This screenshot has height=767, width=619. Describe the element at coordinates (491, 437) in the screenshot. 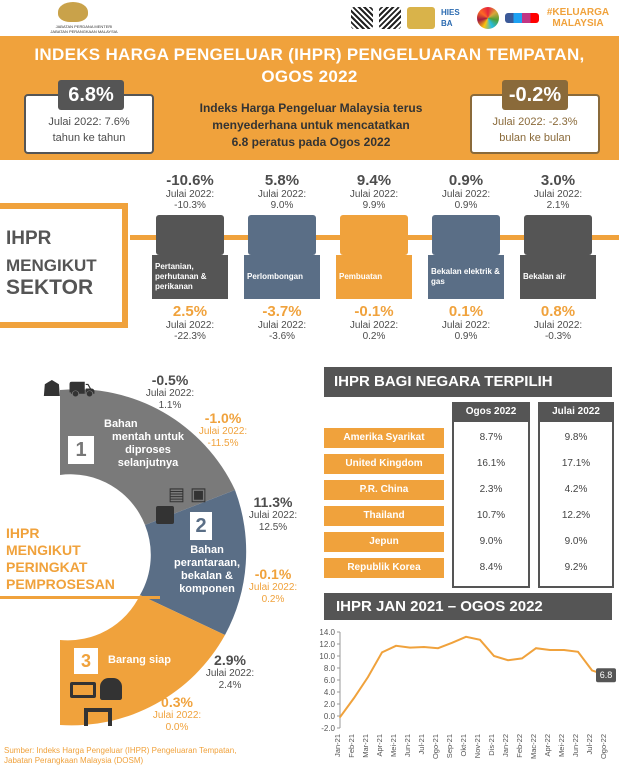

I see `country-aug-value: 8.7%` at that location.